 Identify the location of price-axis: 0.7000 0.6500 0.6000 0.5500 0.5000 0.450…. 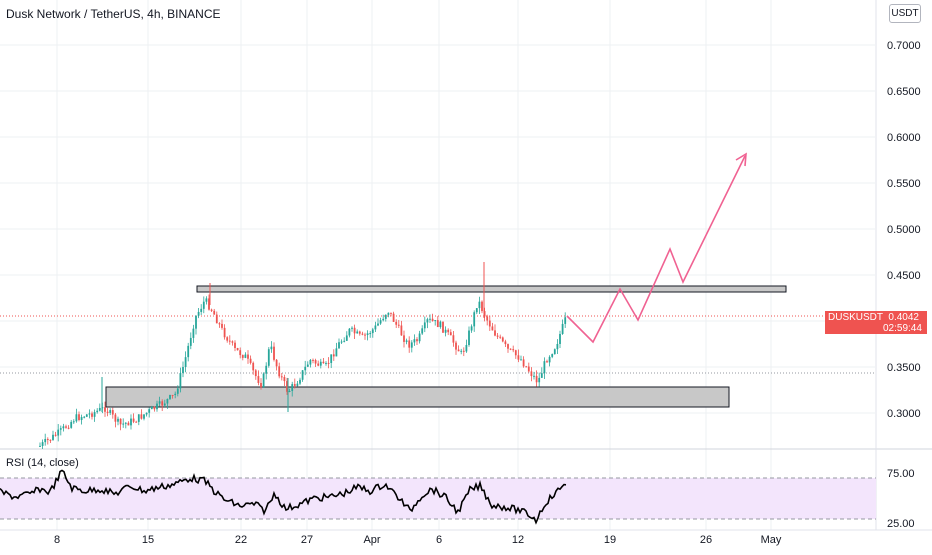
(904, 230).